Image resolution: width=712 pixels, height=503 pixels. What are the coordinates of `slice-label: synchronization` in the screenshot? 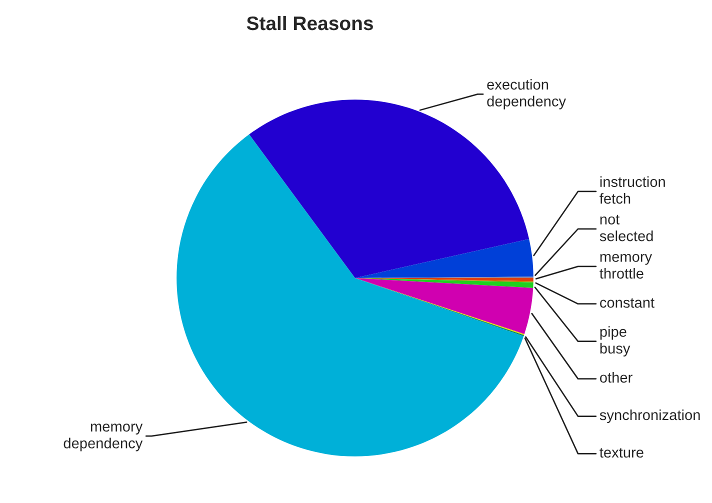 It's located at (650, 416).